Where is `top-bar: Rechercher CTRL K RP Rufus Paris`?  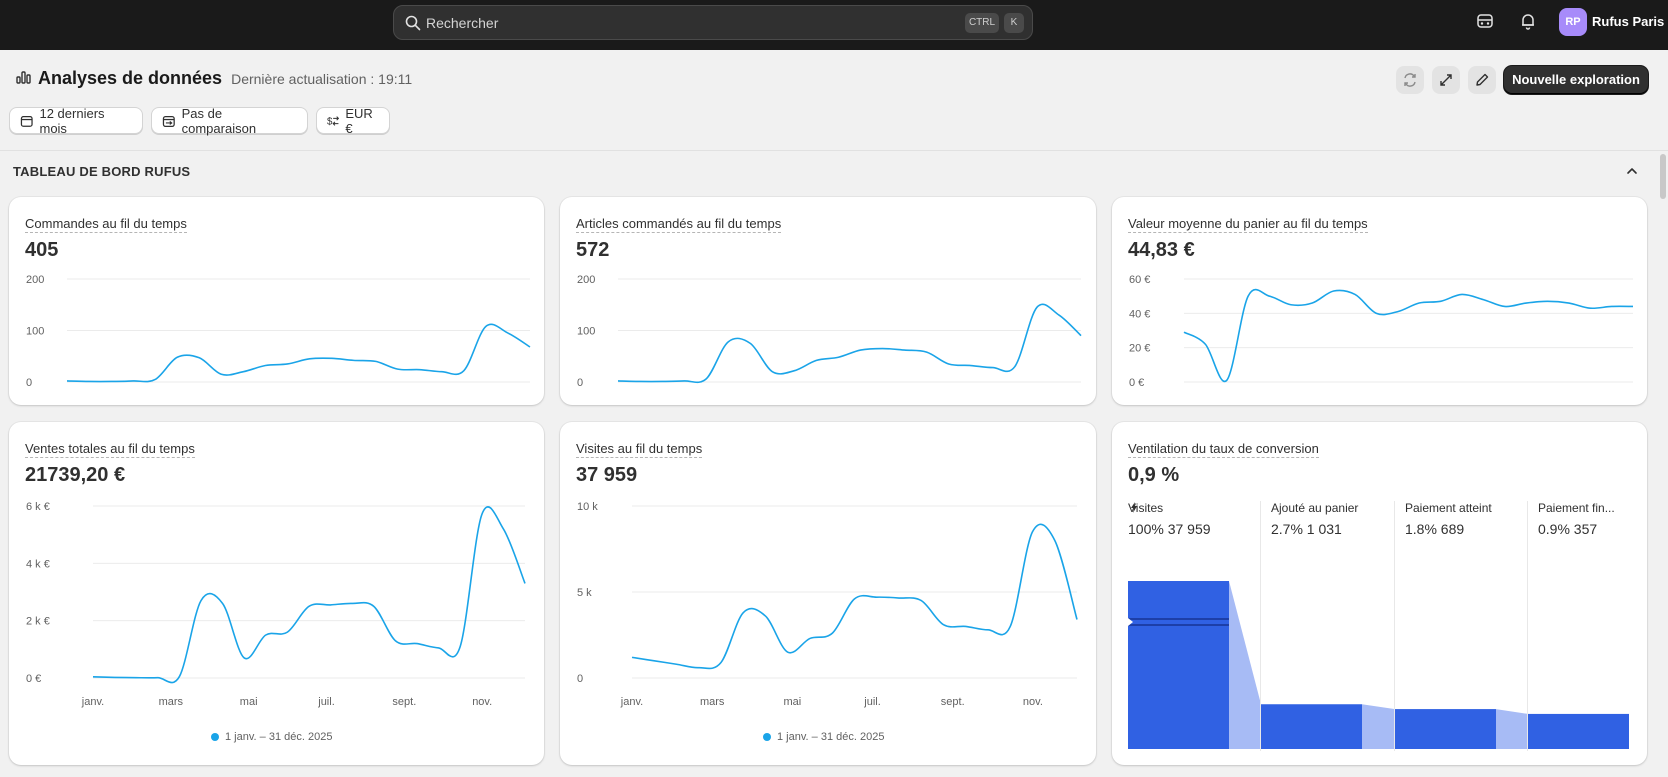 top-bar: Rechercher CTRL K RP Rufus Paris is located at coordinates (834, 25).